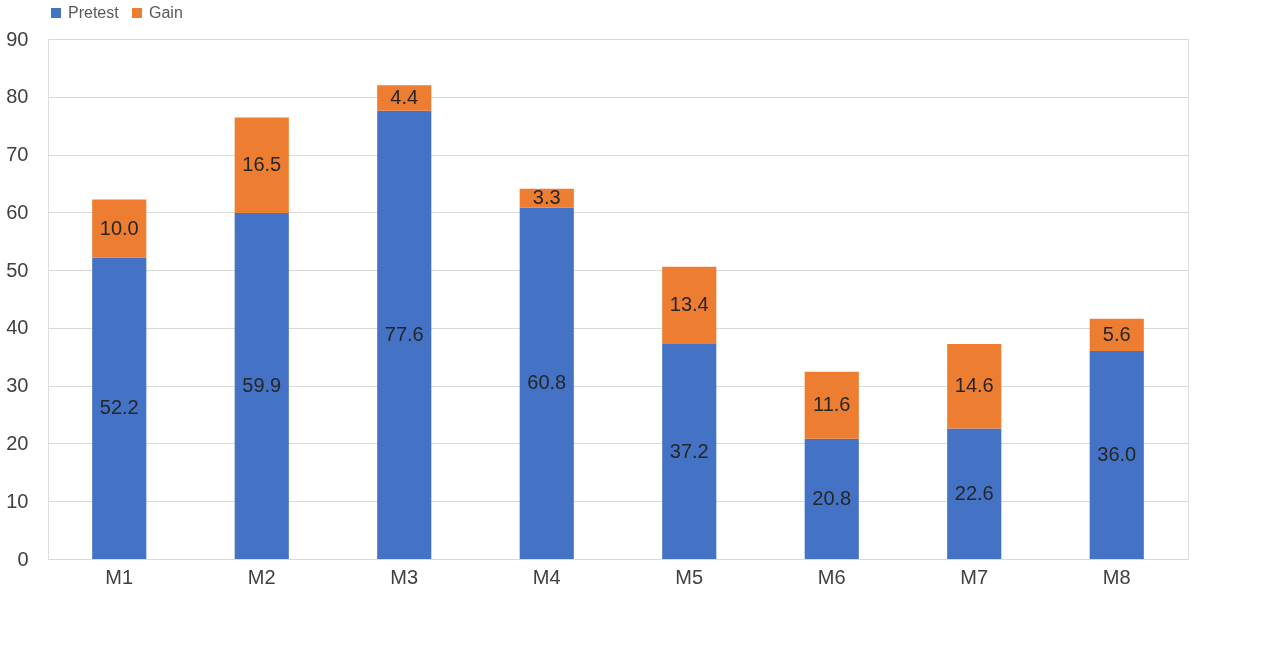 This screenshot has height=651, width=1282. I want to click on data-label: 37.2, so click(689, 450).